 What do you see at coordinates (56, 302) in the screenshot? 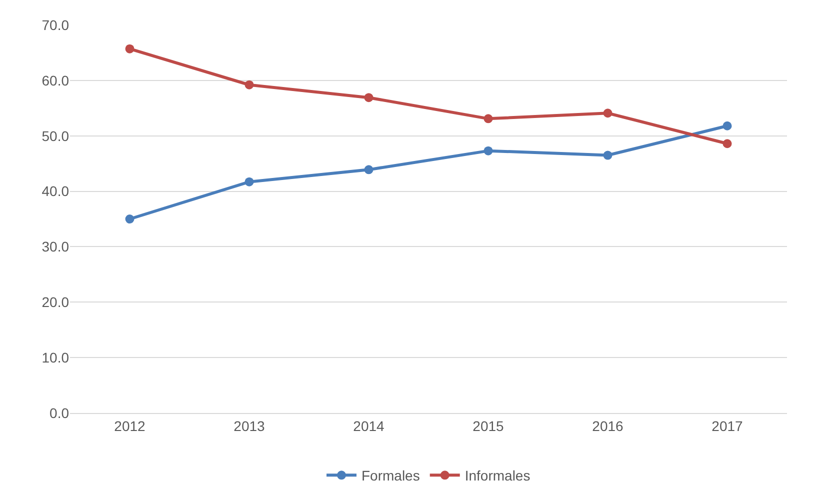
I see `y-tick-label: 20.0` at bounding box center [56, 302].